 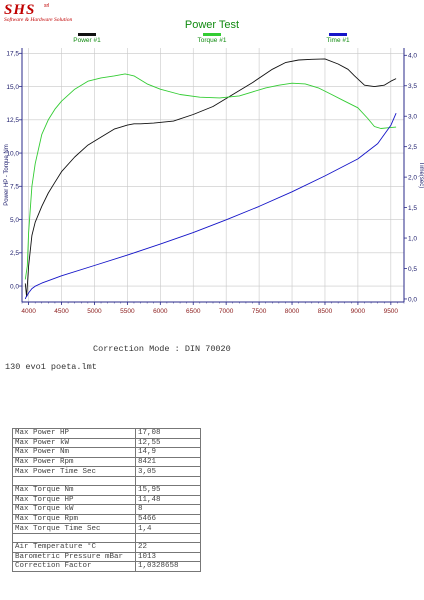 What do you see at coordinates (74, 557) in the screenshot?
I see `results-label: Barometric Pressure mBar` at bounding box center [74, 557].